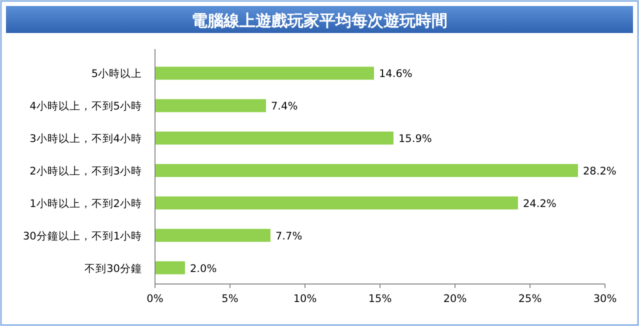  I want to click on y-tick-label: 5小時以上, so click(116, 73).